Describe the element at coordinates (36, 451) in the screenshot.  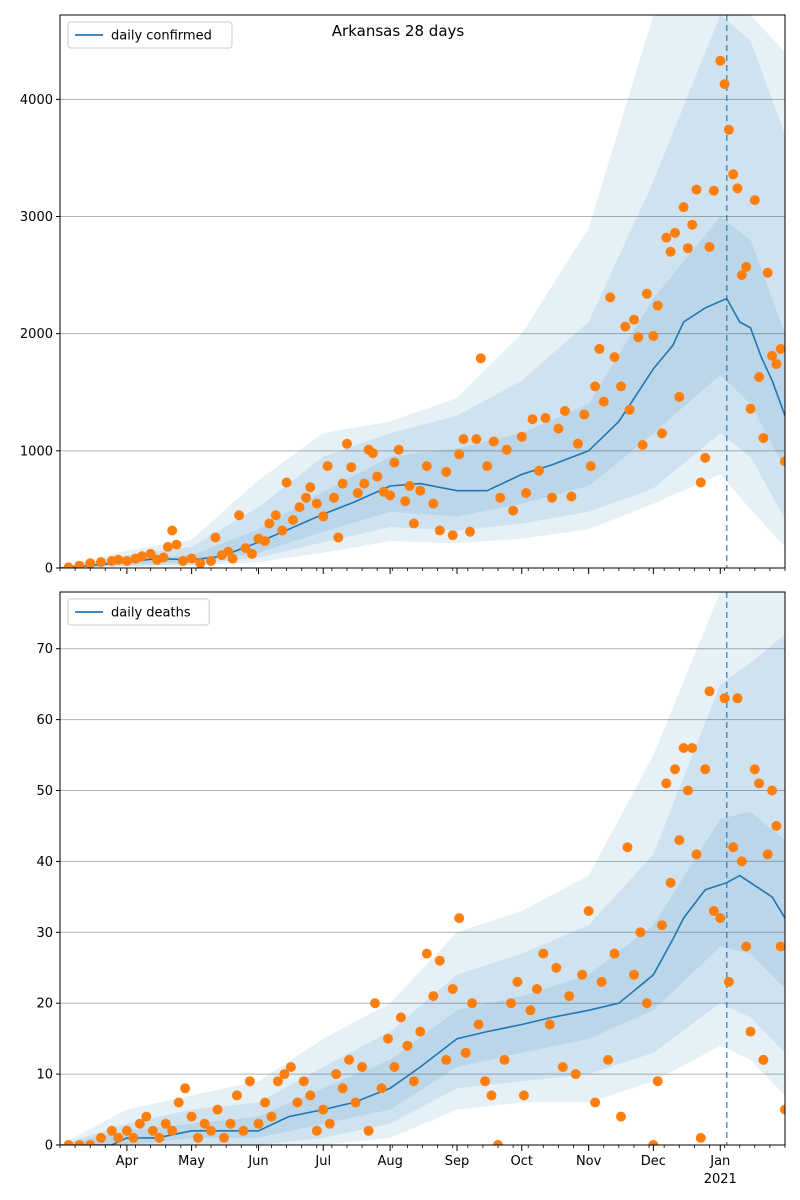
I see `y-tick-label: 1000` at that location.